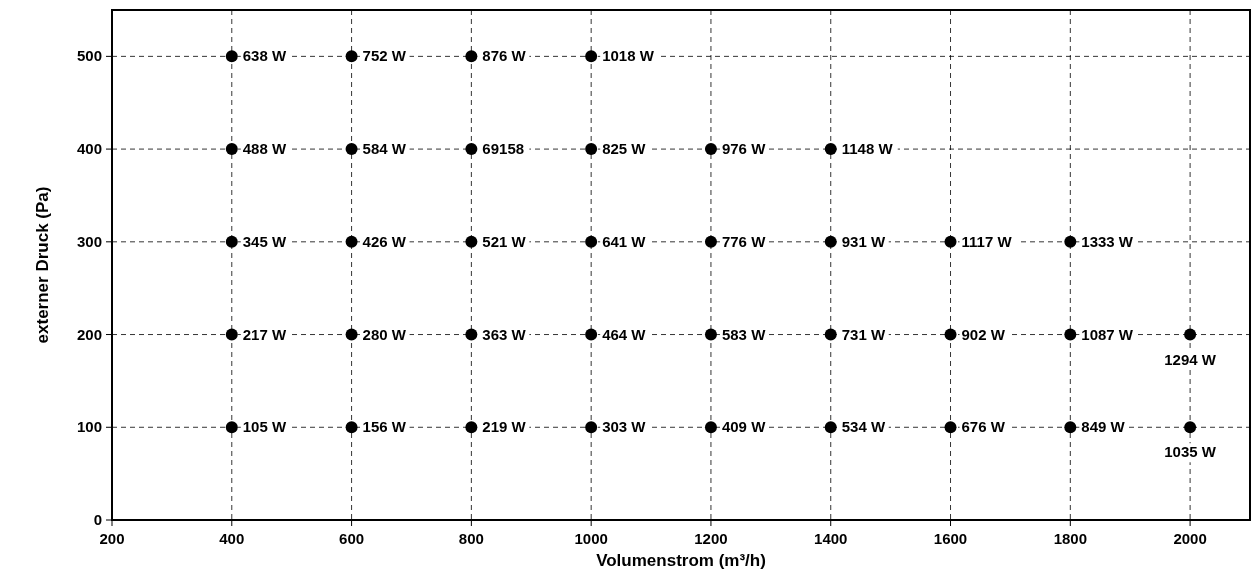  What do you see at coordinates (89, 334) in the screenshot?
I see `y-tick-label: 200` at bounding box center [89, 334].